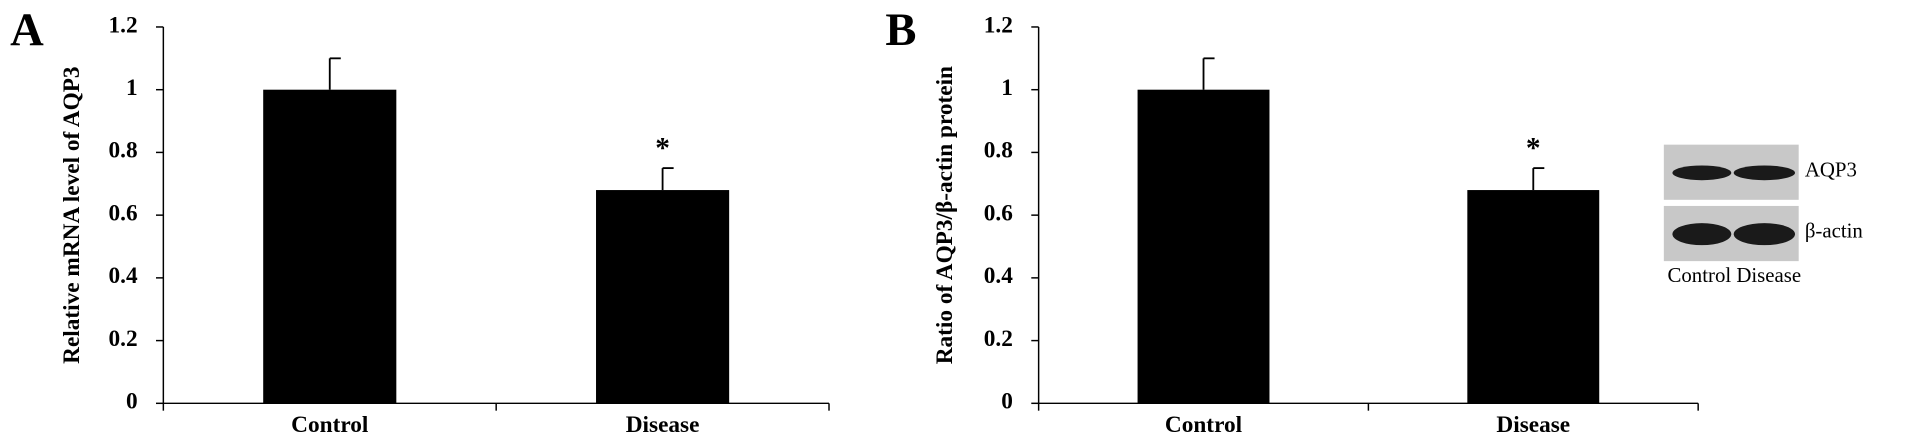  I want to click on y-axis-label: Relative mRNA level of AQP3, so click(72, 214).